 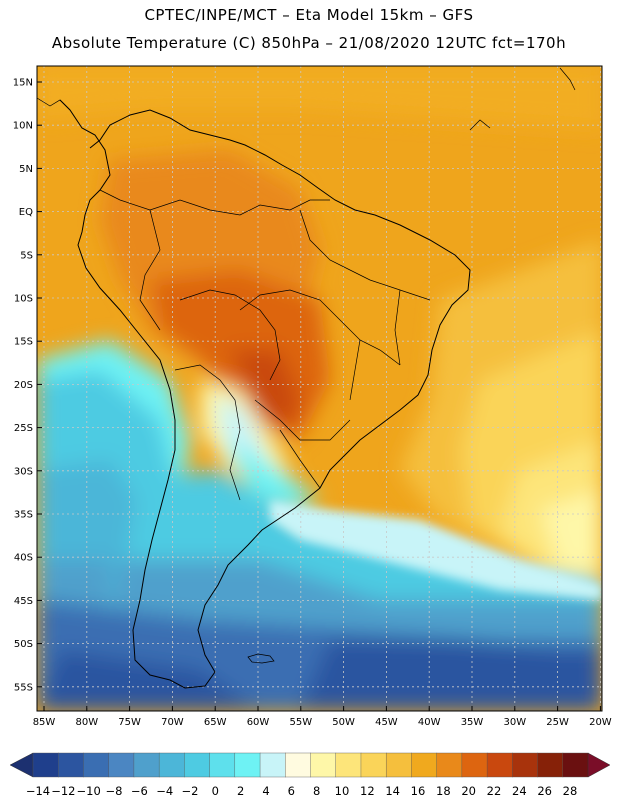 I want to click on lon-label: 80W, so click(x=86, y=722).